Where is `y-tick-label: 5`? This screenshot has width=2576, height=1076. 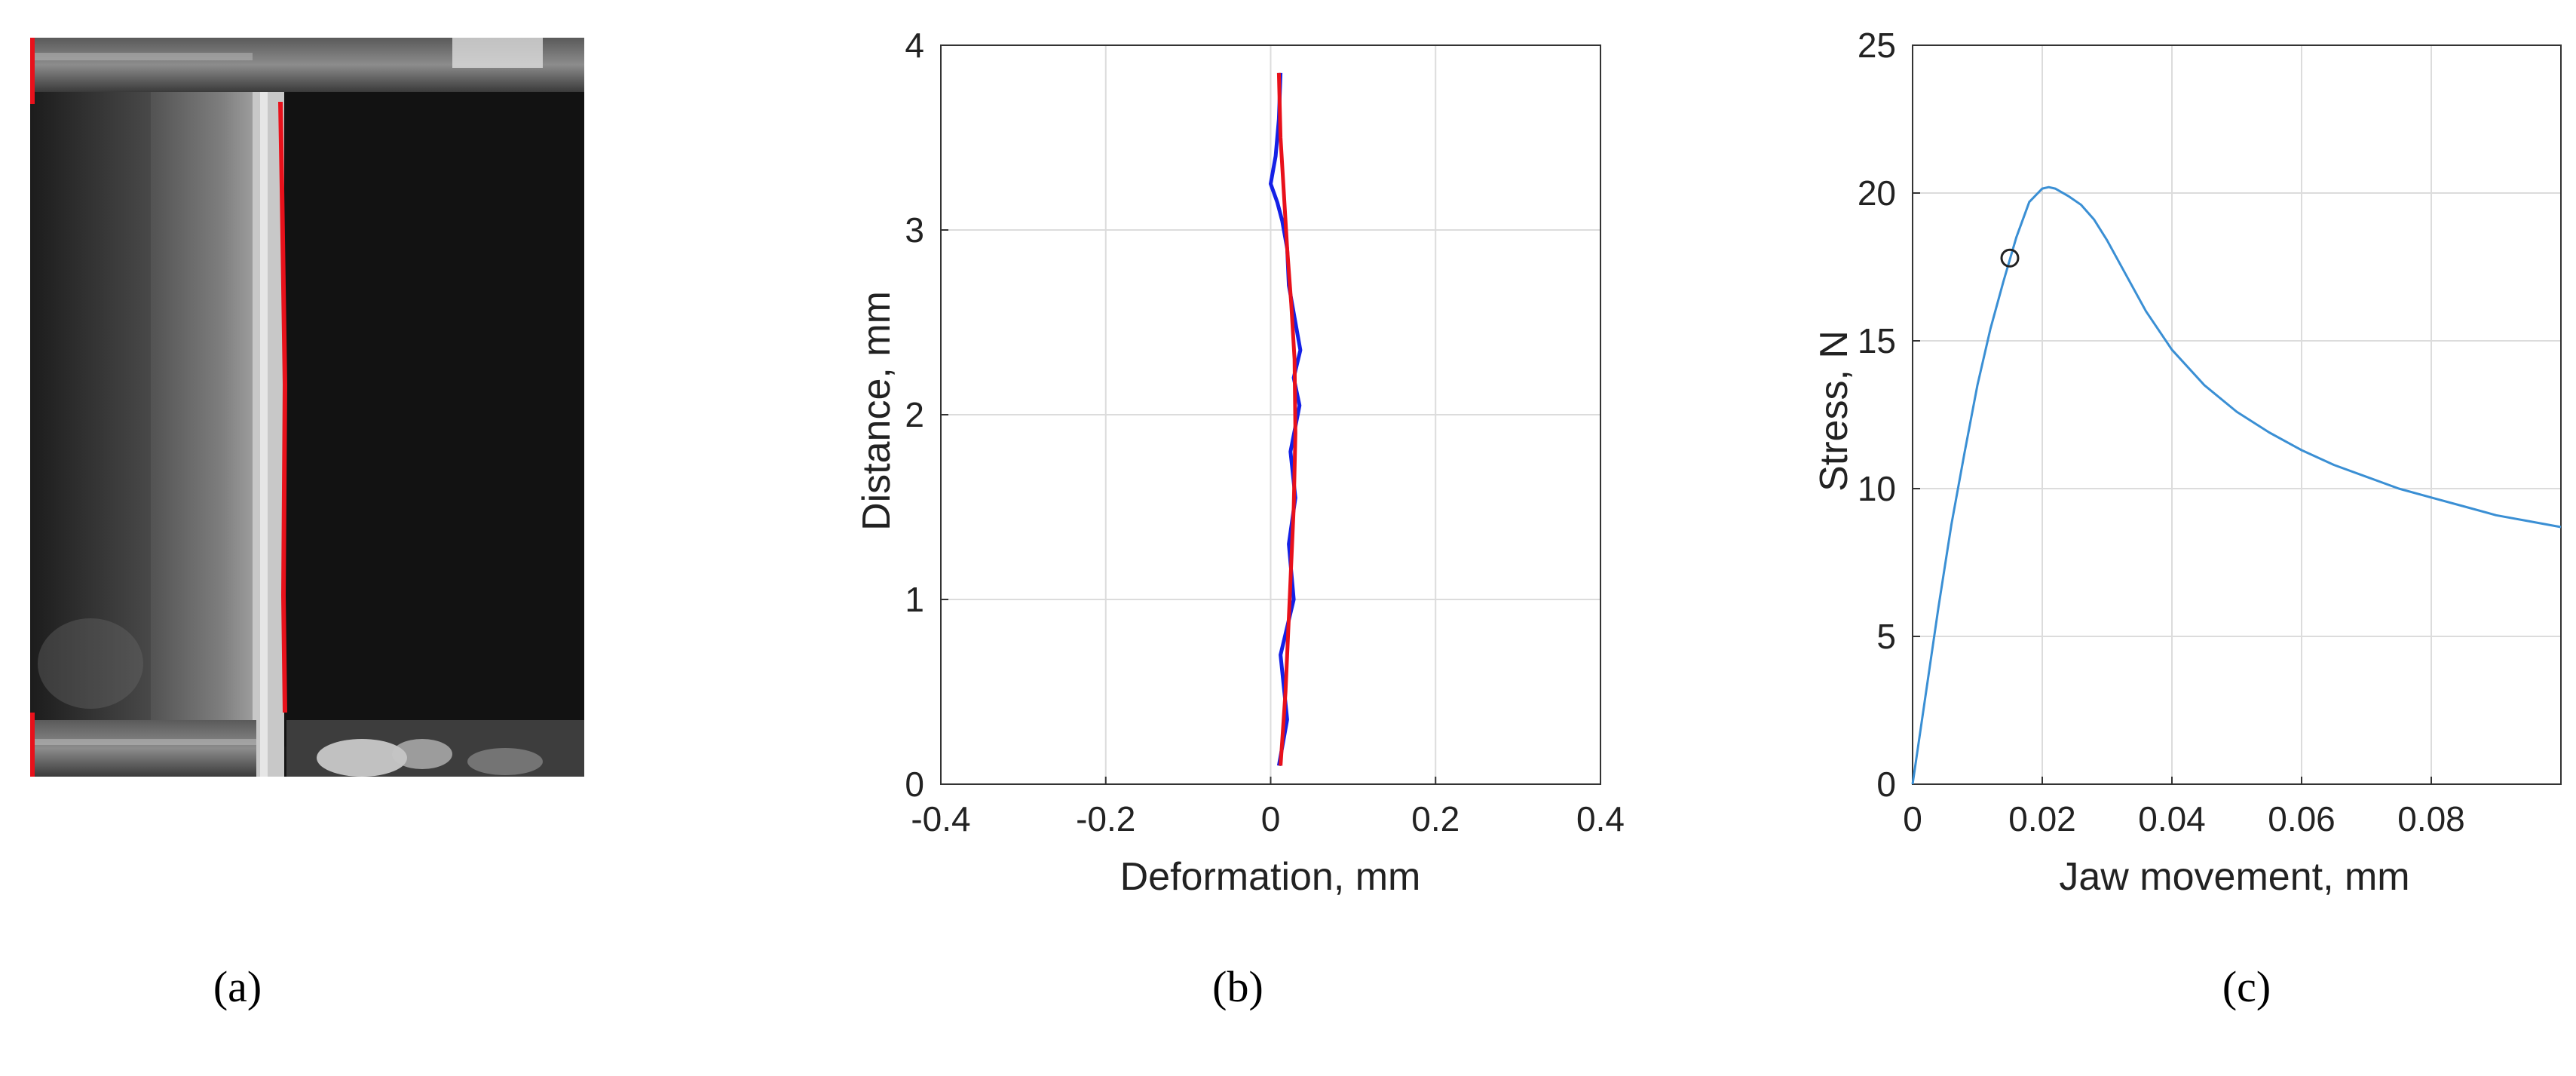 y-tick-label: 5 is located at coordinates (1886, 636).